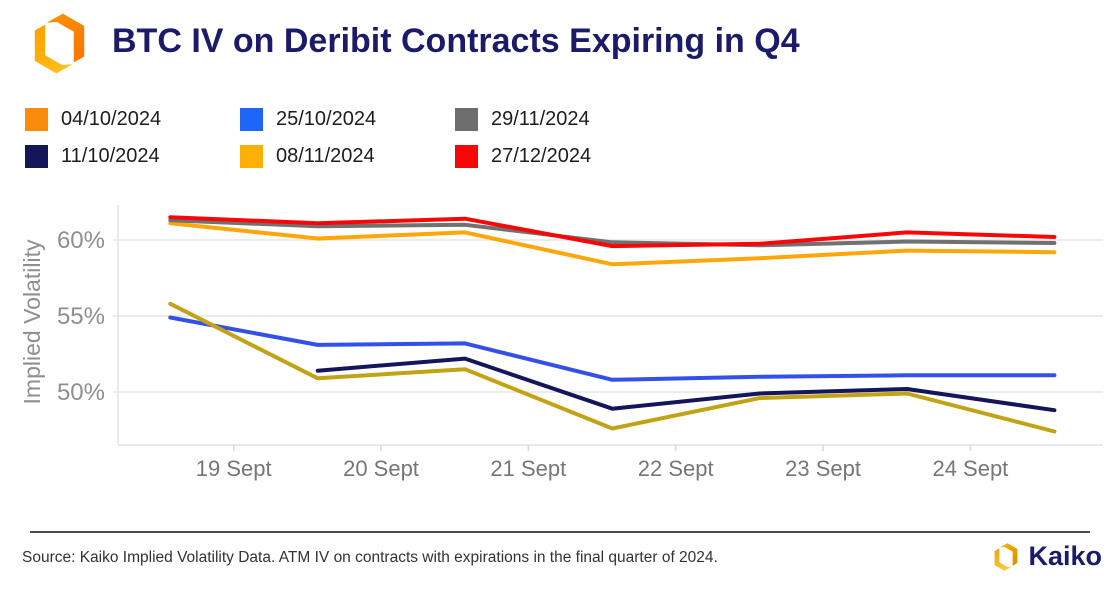 The width and height of the screenshot is (1120, 592). What do you see at coordinates (970, 468) in the screenshot?
I see `x-tick-label: 24 Sept` at bounding box center [970, 468].